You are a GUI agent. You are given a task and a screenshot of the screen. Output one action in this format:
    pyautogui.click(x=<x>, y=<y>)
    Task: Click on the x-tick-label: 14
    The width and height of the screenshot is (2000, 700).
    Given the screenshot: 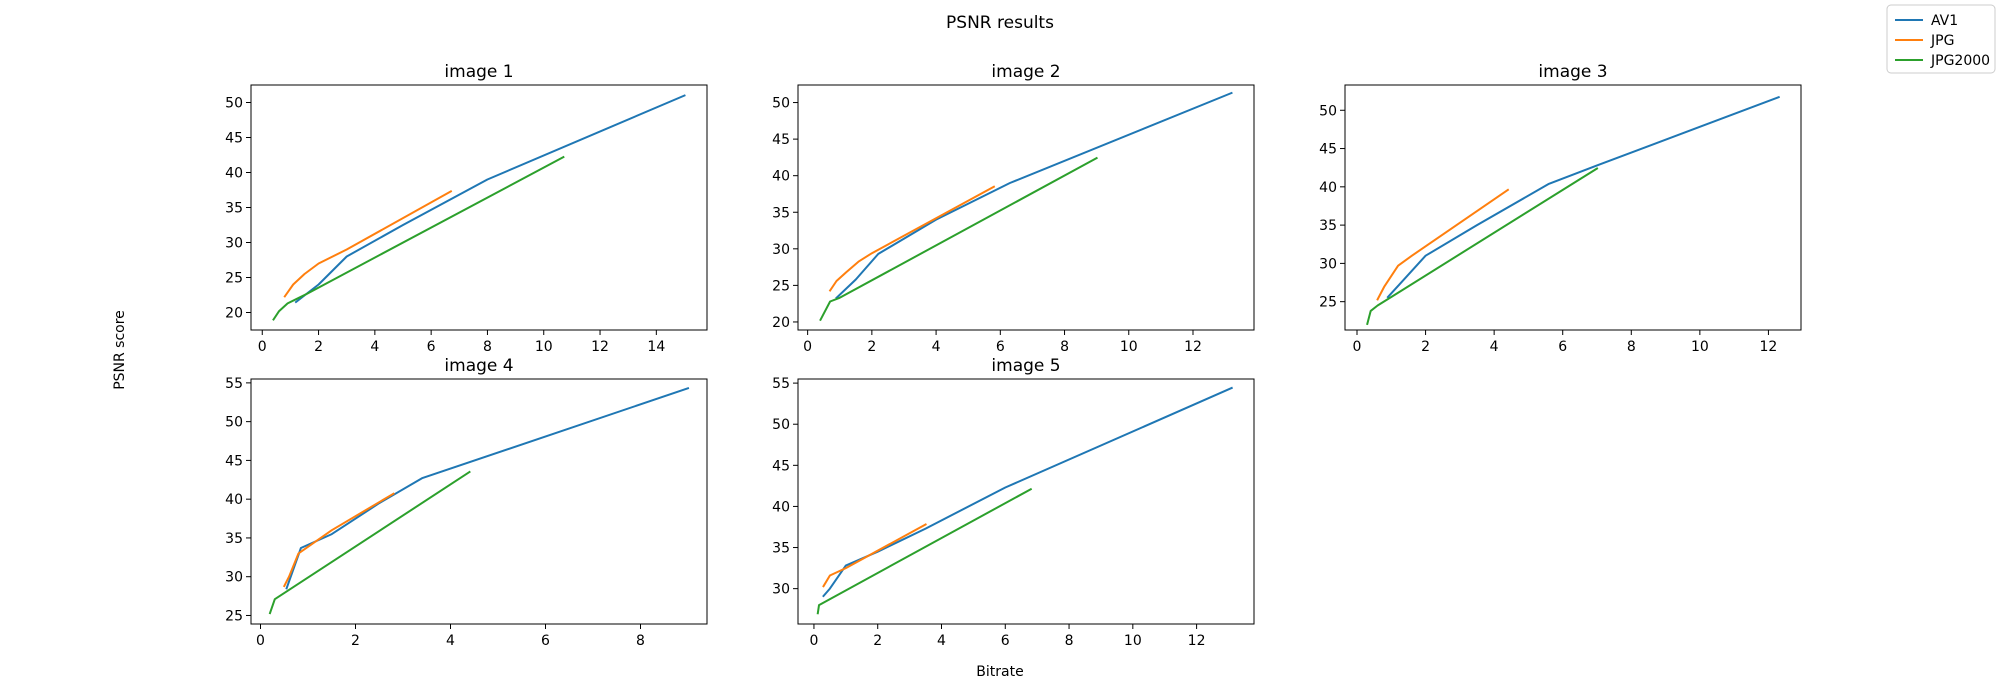 What is the action you would take?
    pyautogui.click(x=656, y=347)
    